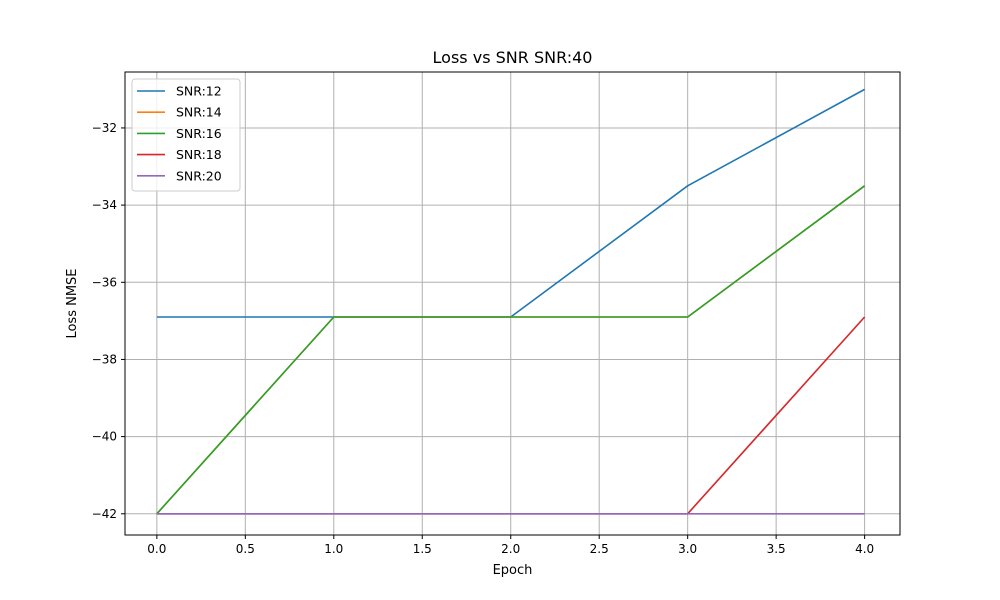  Describe the element at coordinates (104, 437) in the screenshot. I see `y-tick-label: −40` at that location.